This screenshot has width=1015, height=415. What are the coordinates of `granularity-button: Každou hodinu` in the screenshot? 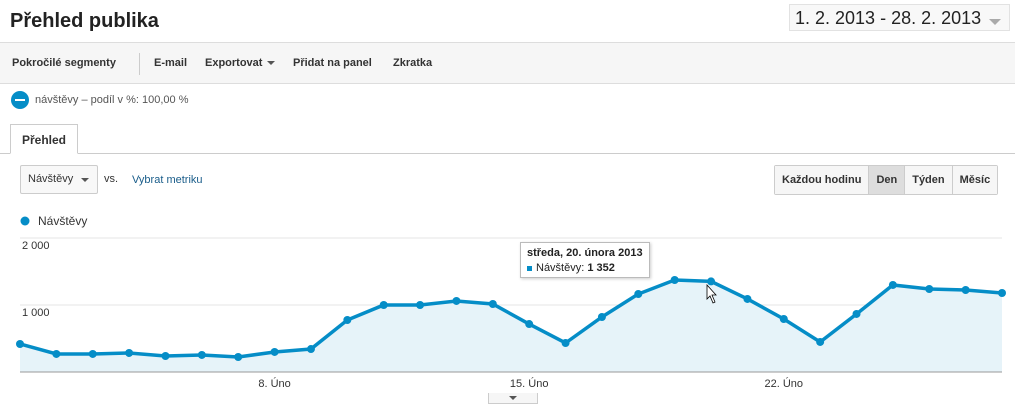 It's located at (822, 180).